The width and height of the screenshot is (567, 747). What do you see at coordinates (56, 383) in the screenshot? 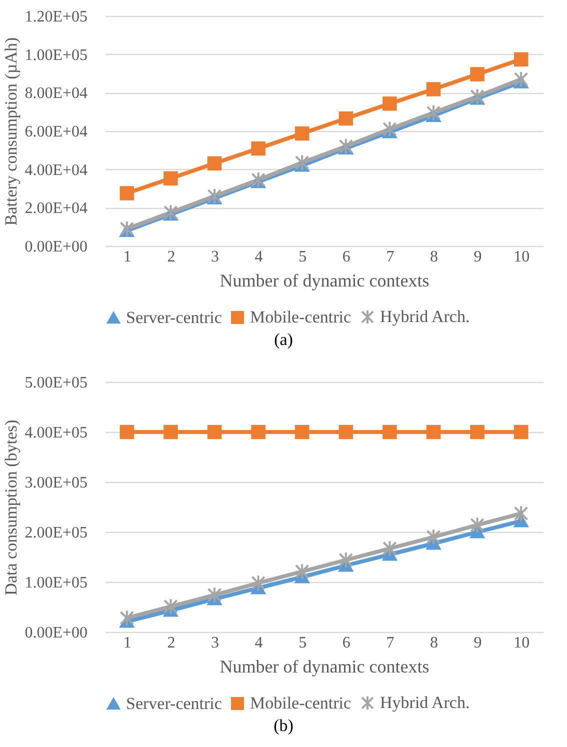
I see `y-tick-label: 5.00E+05` at bounding box center [56, 383].